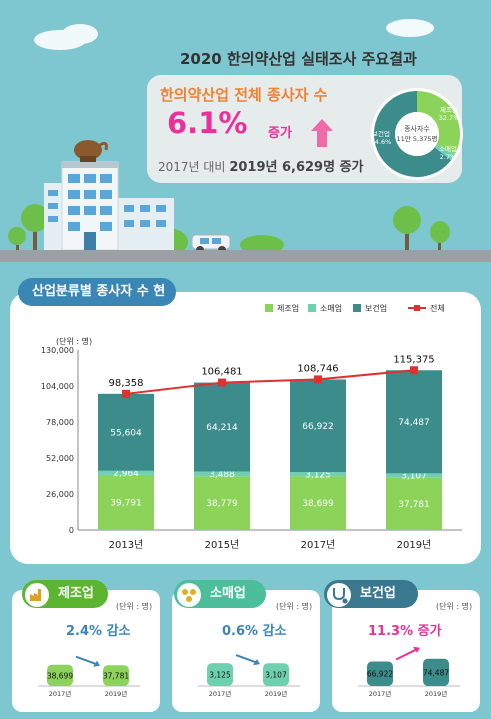 Image resolution: width=491 pixels, height=719 pixels. What do you see at coordinates (249, 676) in the screenshot?
I see `card-chart-소매업: 3,125 2017년 3,107 2019년` at bounding box center [249, 676].